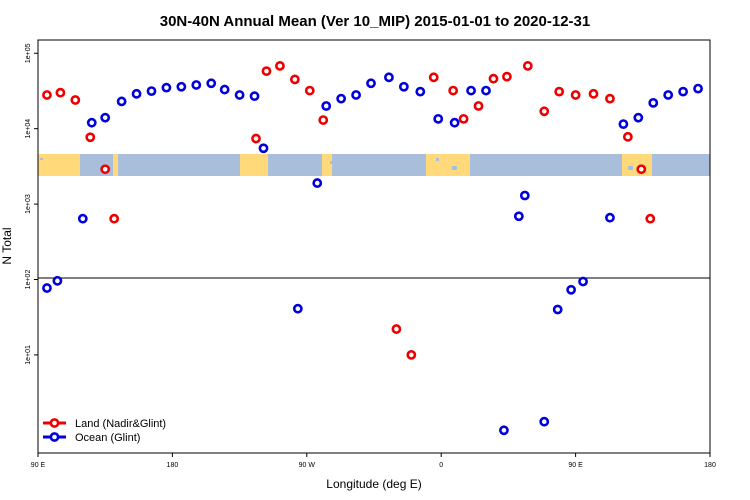 Image resolution: width=750 pixels, height=500 pixels. I want to click on legend-label-land: Land (Nadir&Glint), so click(120, 424).